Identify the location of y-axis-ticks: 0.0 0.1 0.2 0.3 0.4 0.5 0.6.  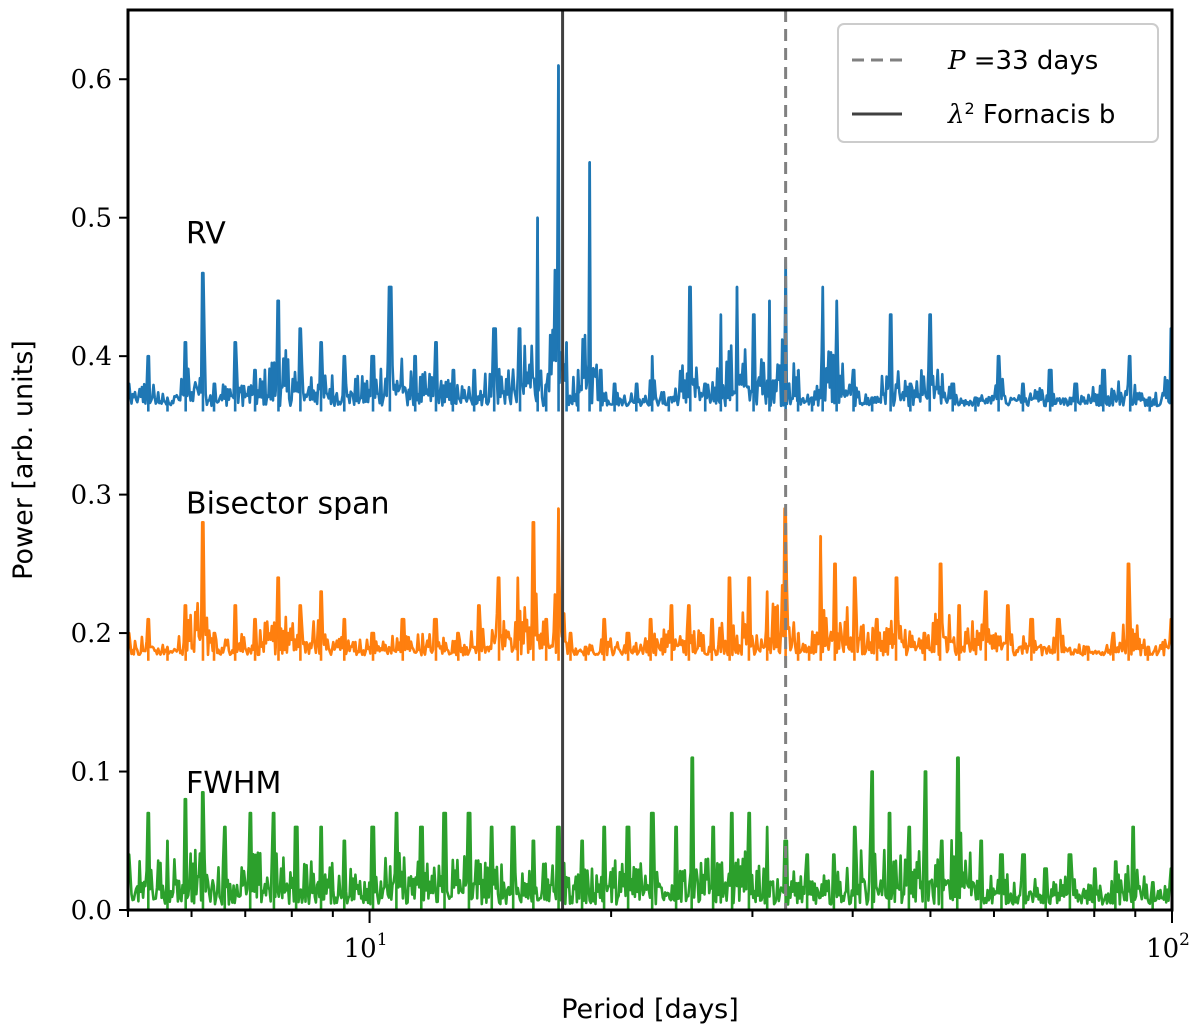
(99, 495).